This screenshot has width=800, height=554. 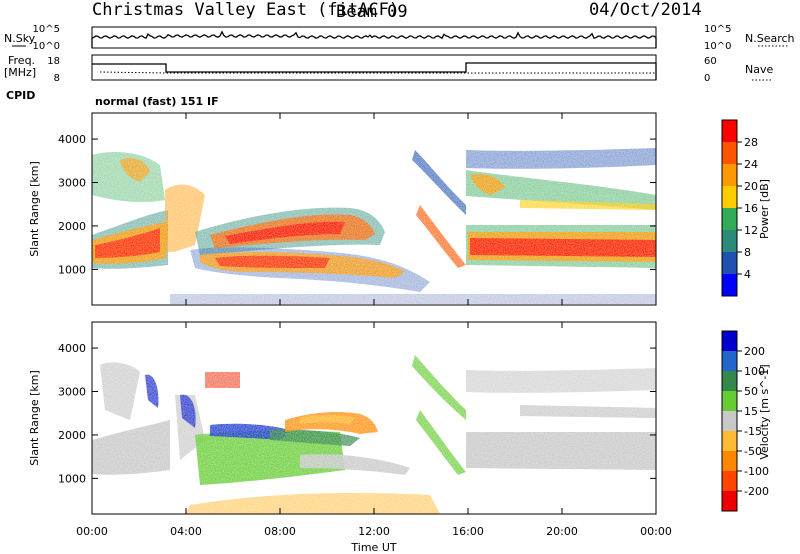 What do you see at coordinates (46, 46) in the screenshot?
I see `nsky-tick-low: 10^0` at bounding box center [46, 46].